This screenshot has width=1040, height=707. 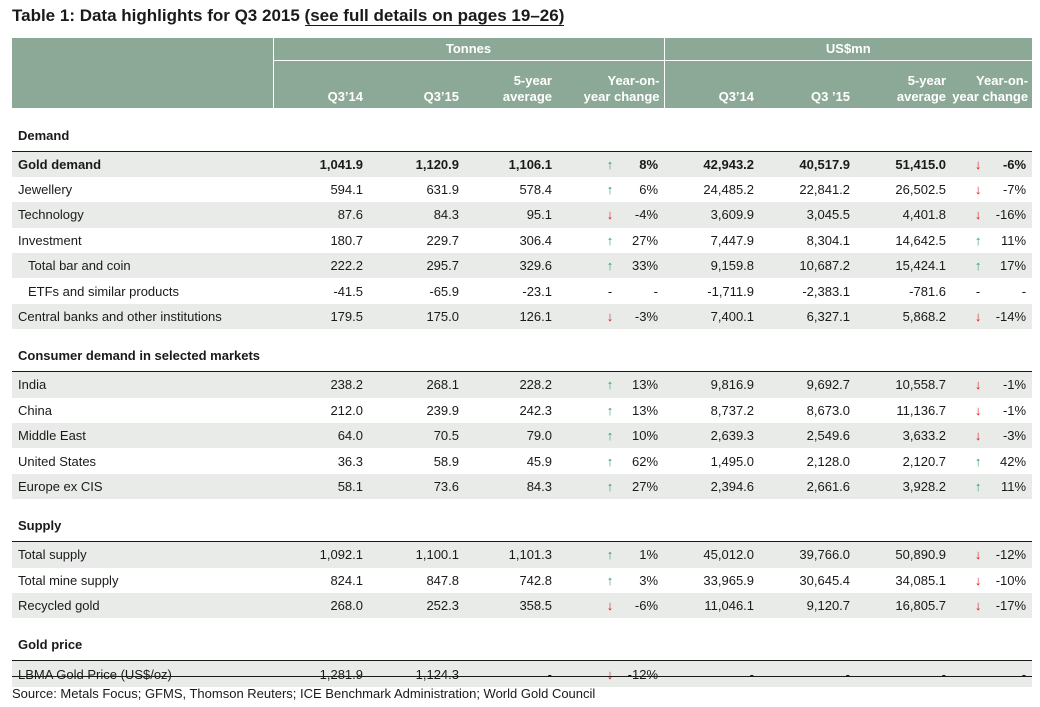 I want to click on change-value: -6%, so click(x=1014, y=164).